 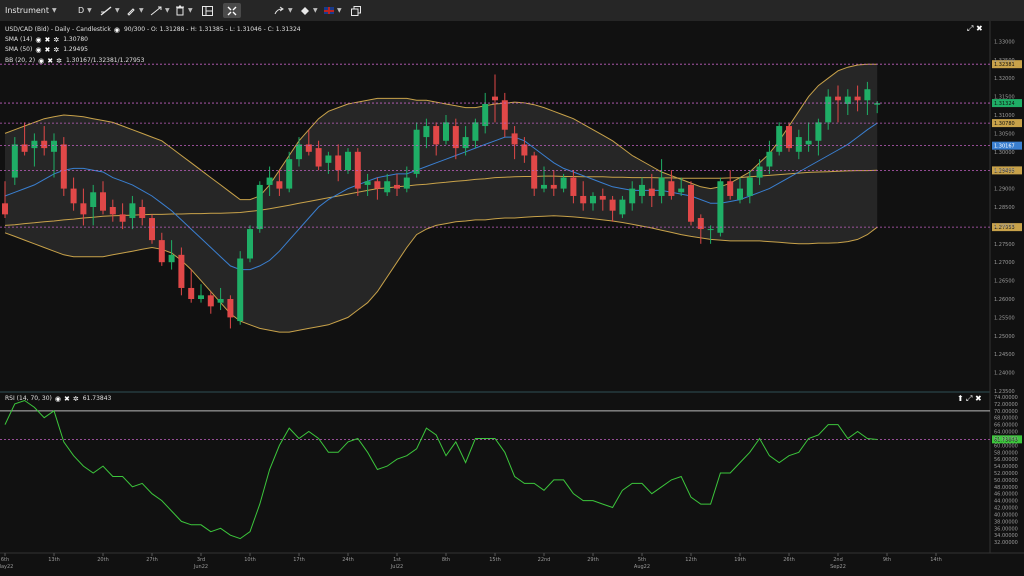 What do you see at coordinates (31, 10) in the screenshot?
I see `instrument-dropdown: Instrument ▼` at bounding box center [31, 10].